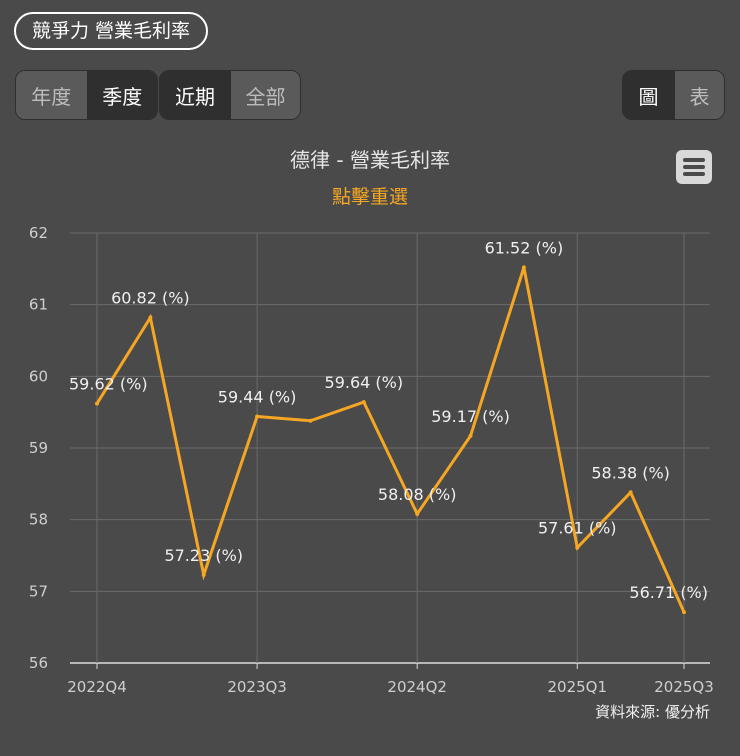  I want to click on range-toggle: 近期 全部, so click(230, 95).